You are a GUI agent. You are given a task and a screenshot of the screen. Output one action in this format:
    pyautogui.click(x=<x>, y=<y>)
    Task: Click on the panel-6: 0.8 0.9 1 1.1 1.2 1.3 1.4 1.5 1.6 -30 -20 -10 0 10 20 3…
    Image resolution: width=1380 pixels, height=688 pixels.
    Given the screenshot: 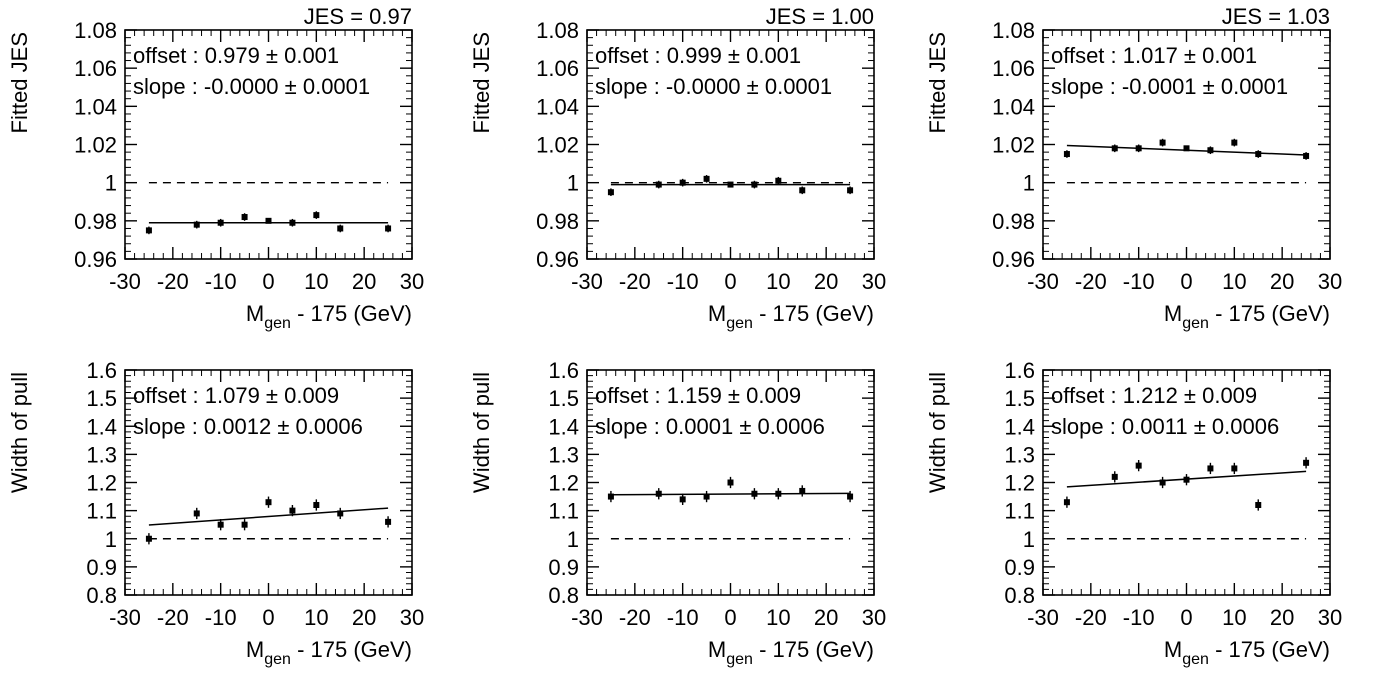 What is the action you would take?
    pyautogui.click(x=1133, y=513)
    